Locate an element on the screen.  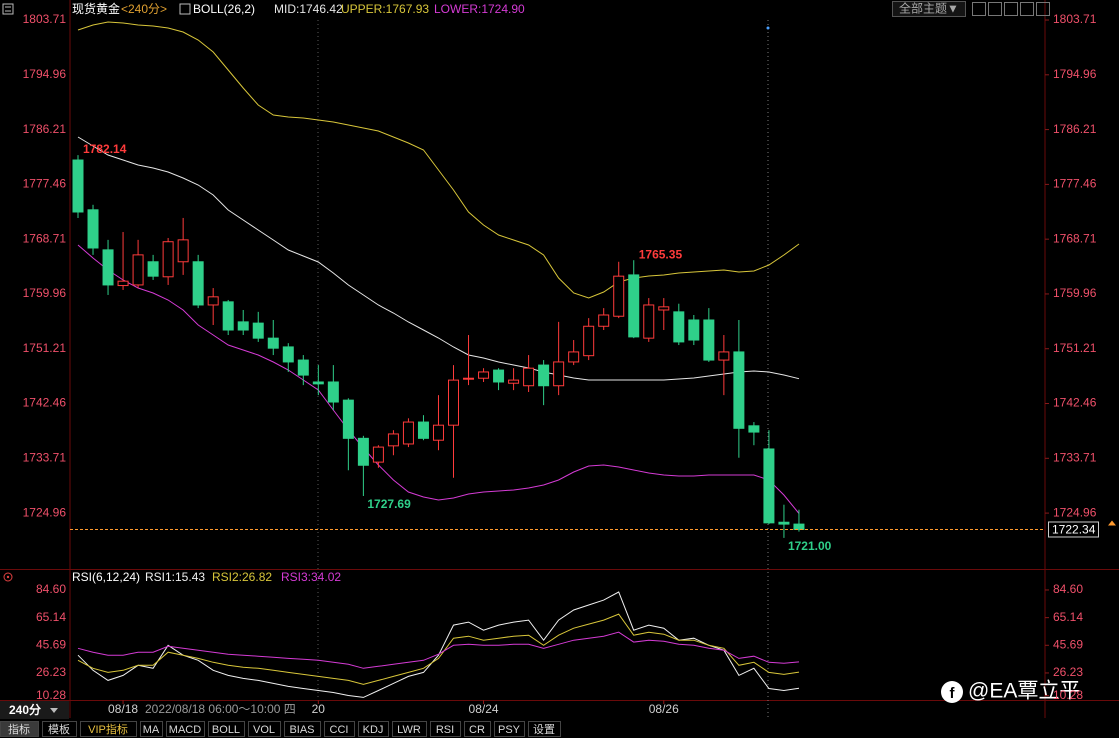
y-tick-label: 26.23 is located at coordinates (51, 672).